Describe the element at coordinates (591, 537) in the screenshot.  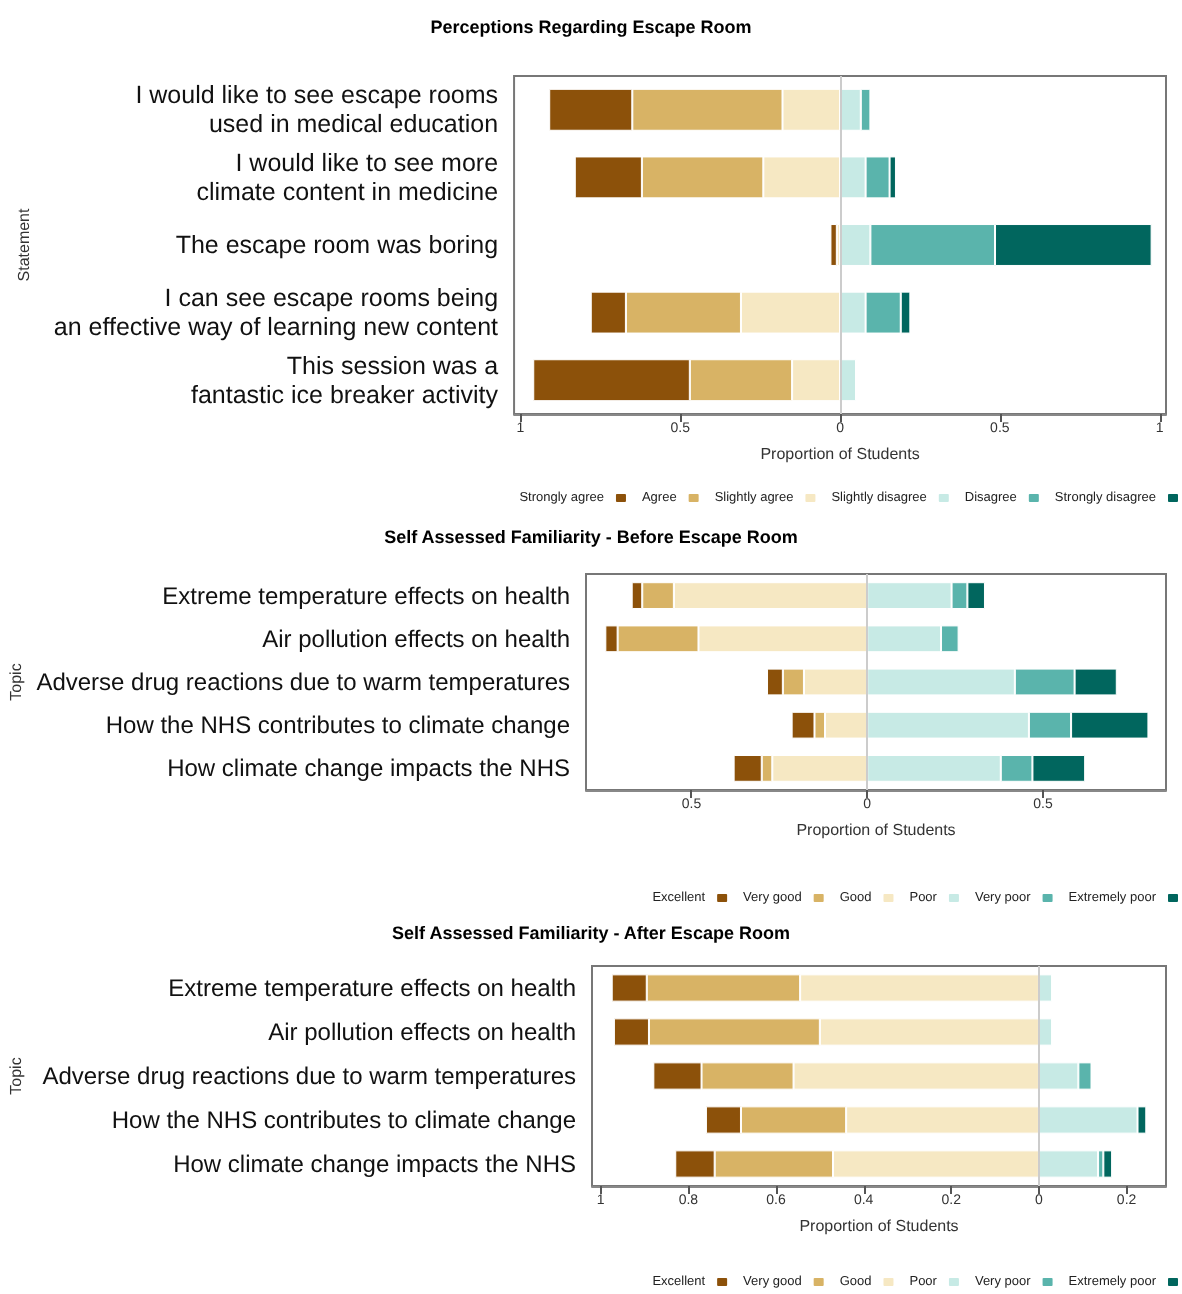
I see `chart-title: Self Assessed Familiarity - Before Escape Room` at that location.